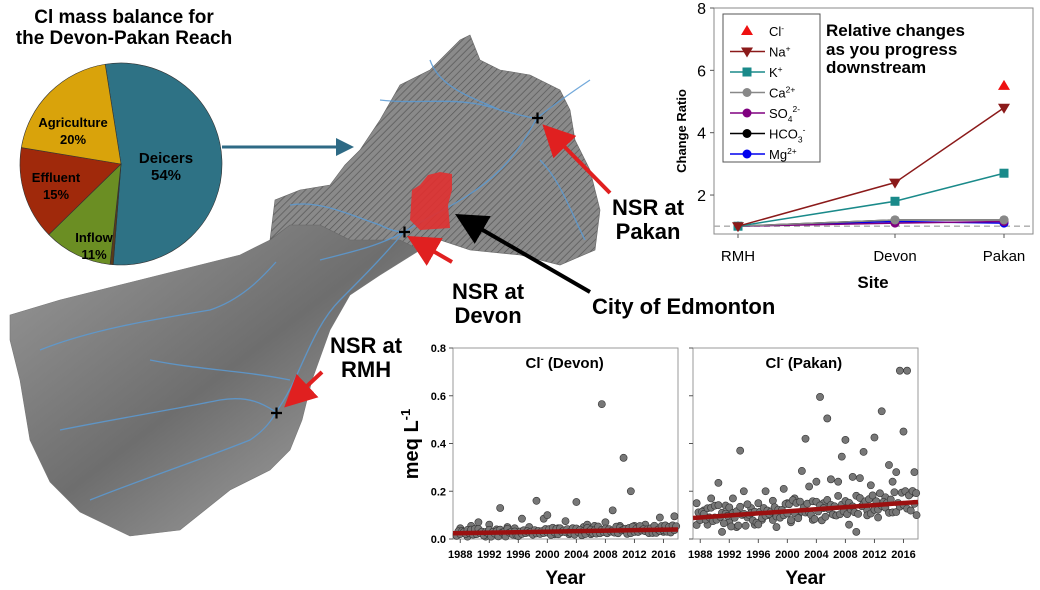 Image resolution: width=1040 pixels, height=590 pixels. What do you see at coordinates (518, 555) in the screenshot?
I see `x-tick-label: 1996` at bounding box center [518, 555].